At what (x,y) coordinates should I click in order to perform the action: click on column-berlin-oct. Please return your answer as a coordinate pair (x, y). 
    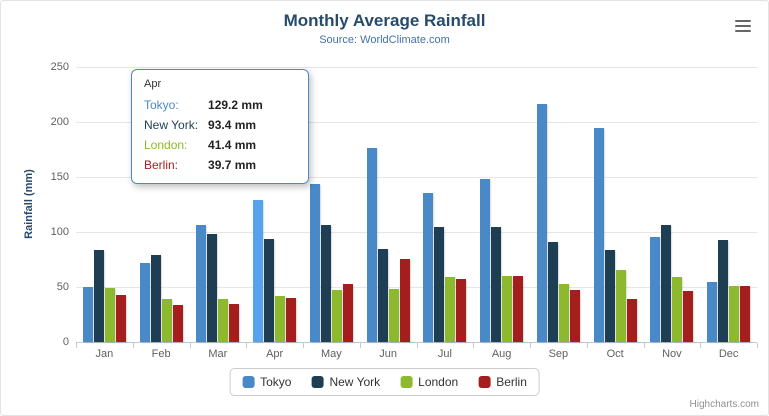
    Looking at the image, I should click on (631, 320).